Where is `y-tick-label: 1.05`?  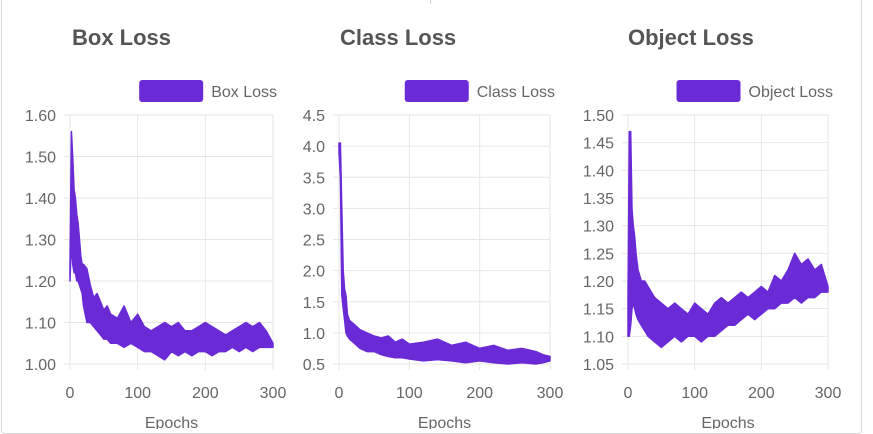 y-tick-label: 1.05 is located at coordinates (598, 365).